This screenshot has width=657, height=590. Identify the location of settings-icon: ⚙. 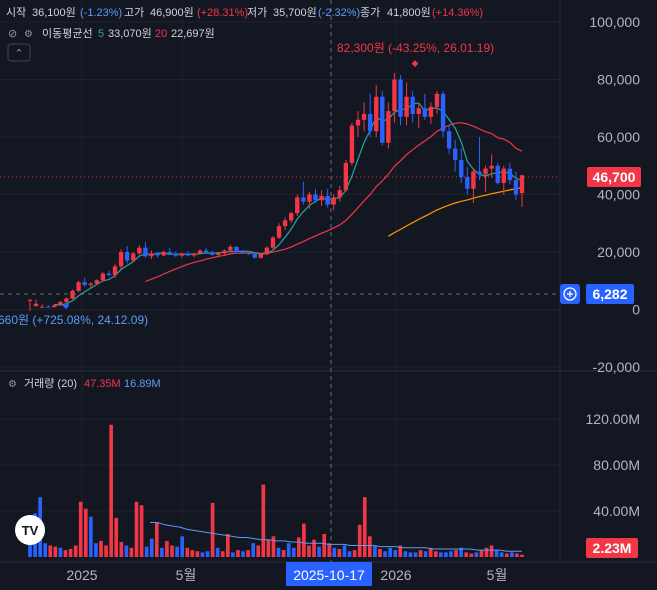
(28, 34).